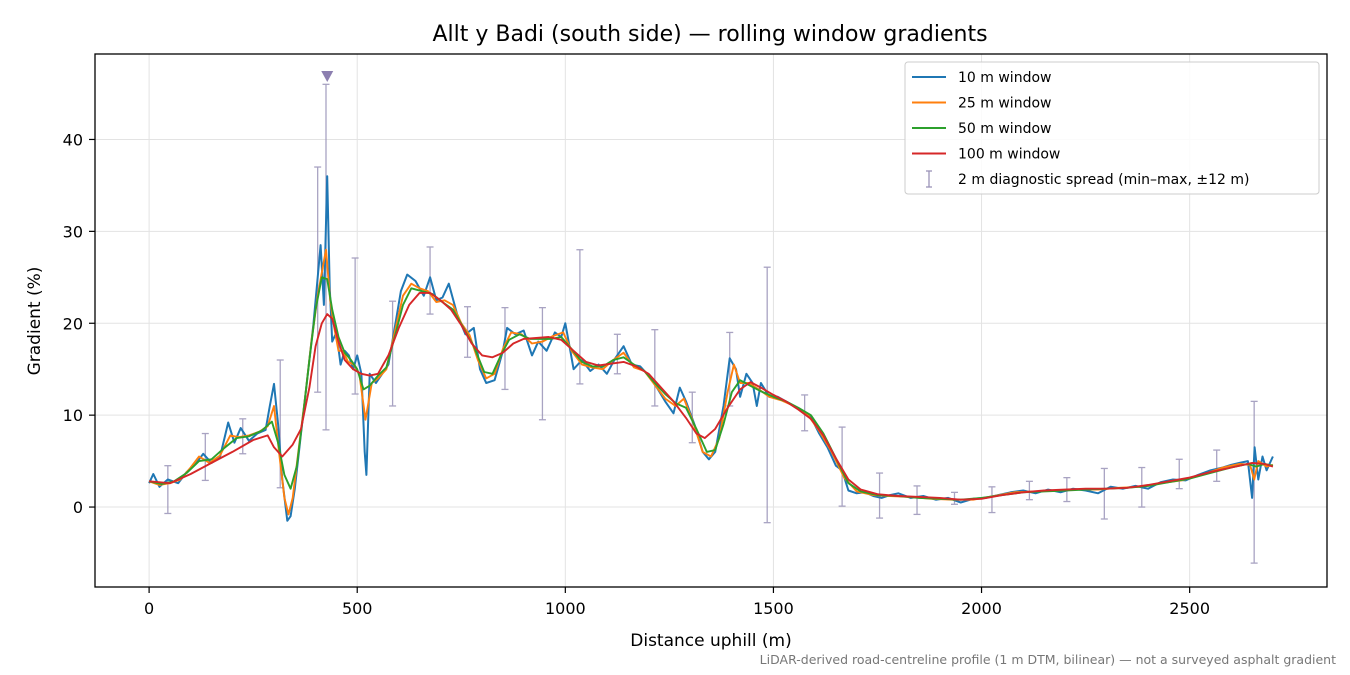 The width and height of the screenshot is (1350, 675). I want to click on legend-label: 10 m window, so click(1004, 78).